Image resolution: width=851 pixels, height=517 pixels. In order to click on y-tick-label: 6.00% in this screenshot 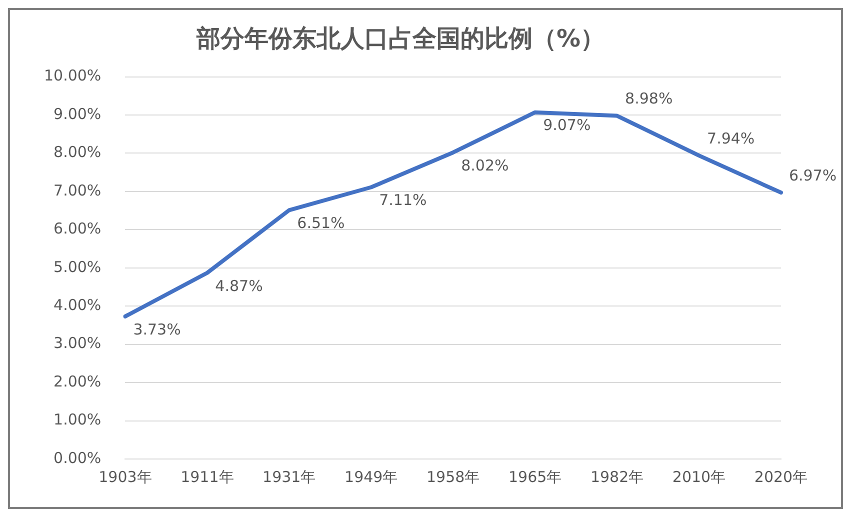, I will do `click(78, 229)`.